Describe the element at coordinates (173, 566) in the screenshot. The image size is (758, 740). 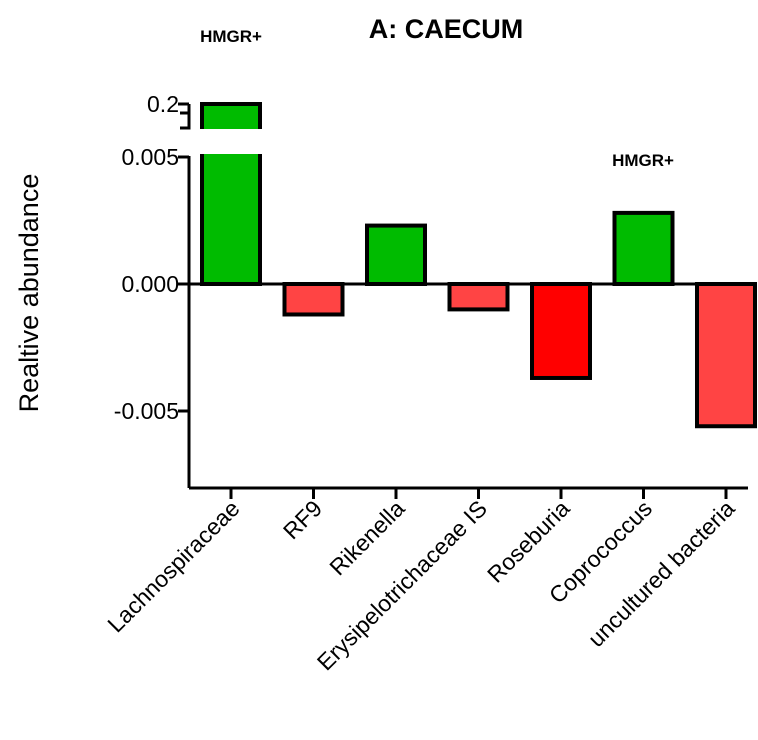
I see `x-category-label: Lachnospiraceae` at that location.